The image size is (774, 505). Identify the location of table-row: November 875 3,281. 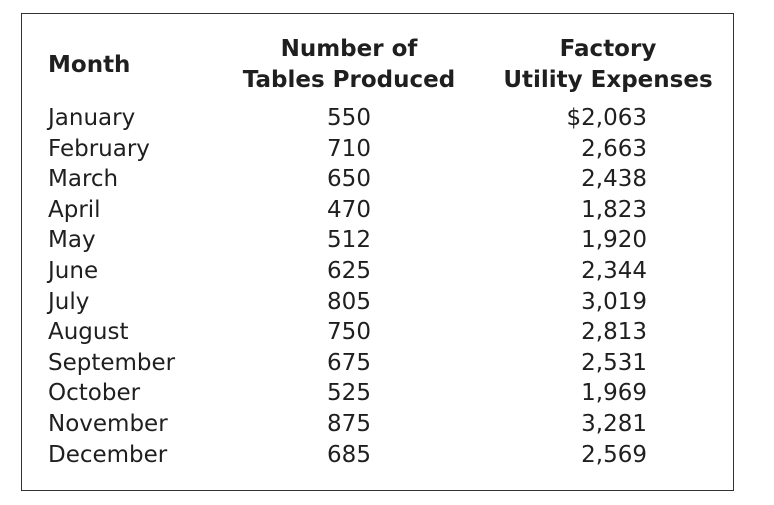
(377, 424).